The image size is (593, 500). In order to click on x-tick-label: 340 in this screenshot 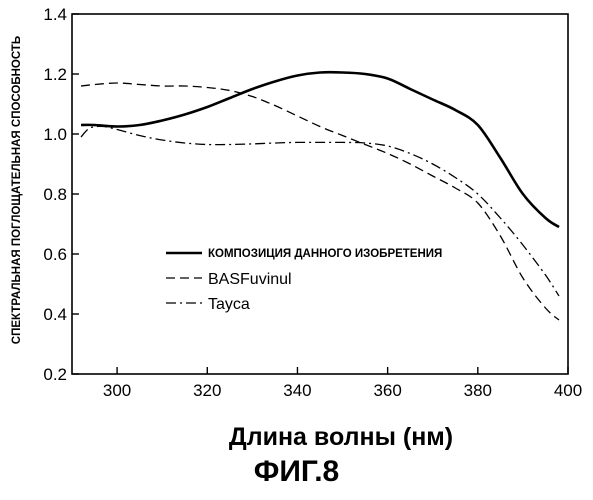, I will do `click(297, 390)`.